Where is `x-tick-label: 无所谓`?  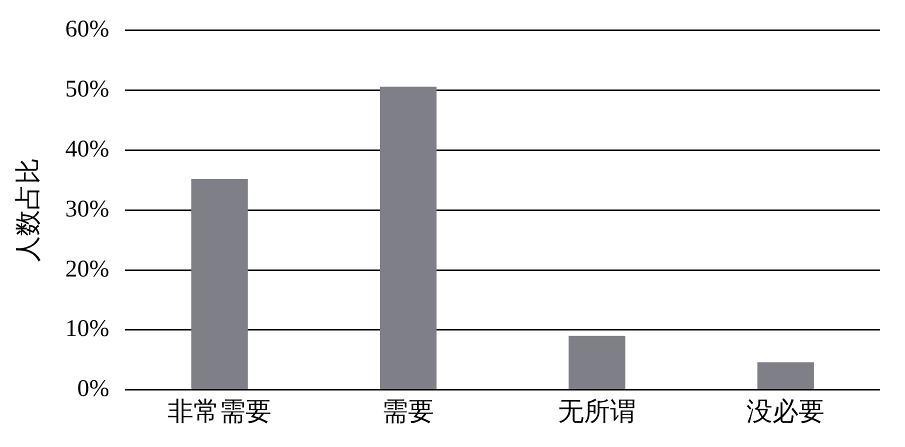 x-tick-label: 无所谓 is located at coordinates (597, 411).